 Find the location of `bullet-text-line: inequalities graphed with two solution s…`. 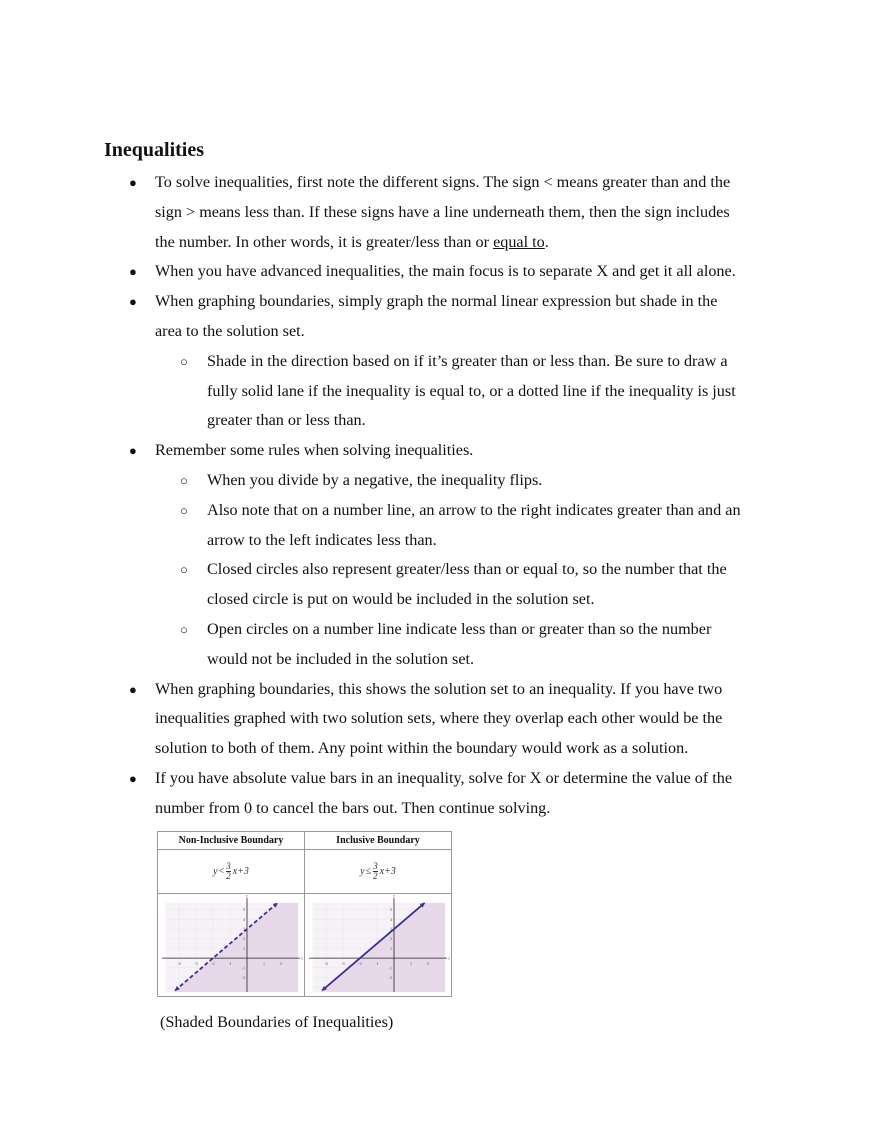

bullet-text-line: inequalities graphed with two solution s… is located at coordinates (438, 718).